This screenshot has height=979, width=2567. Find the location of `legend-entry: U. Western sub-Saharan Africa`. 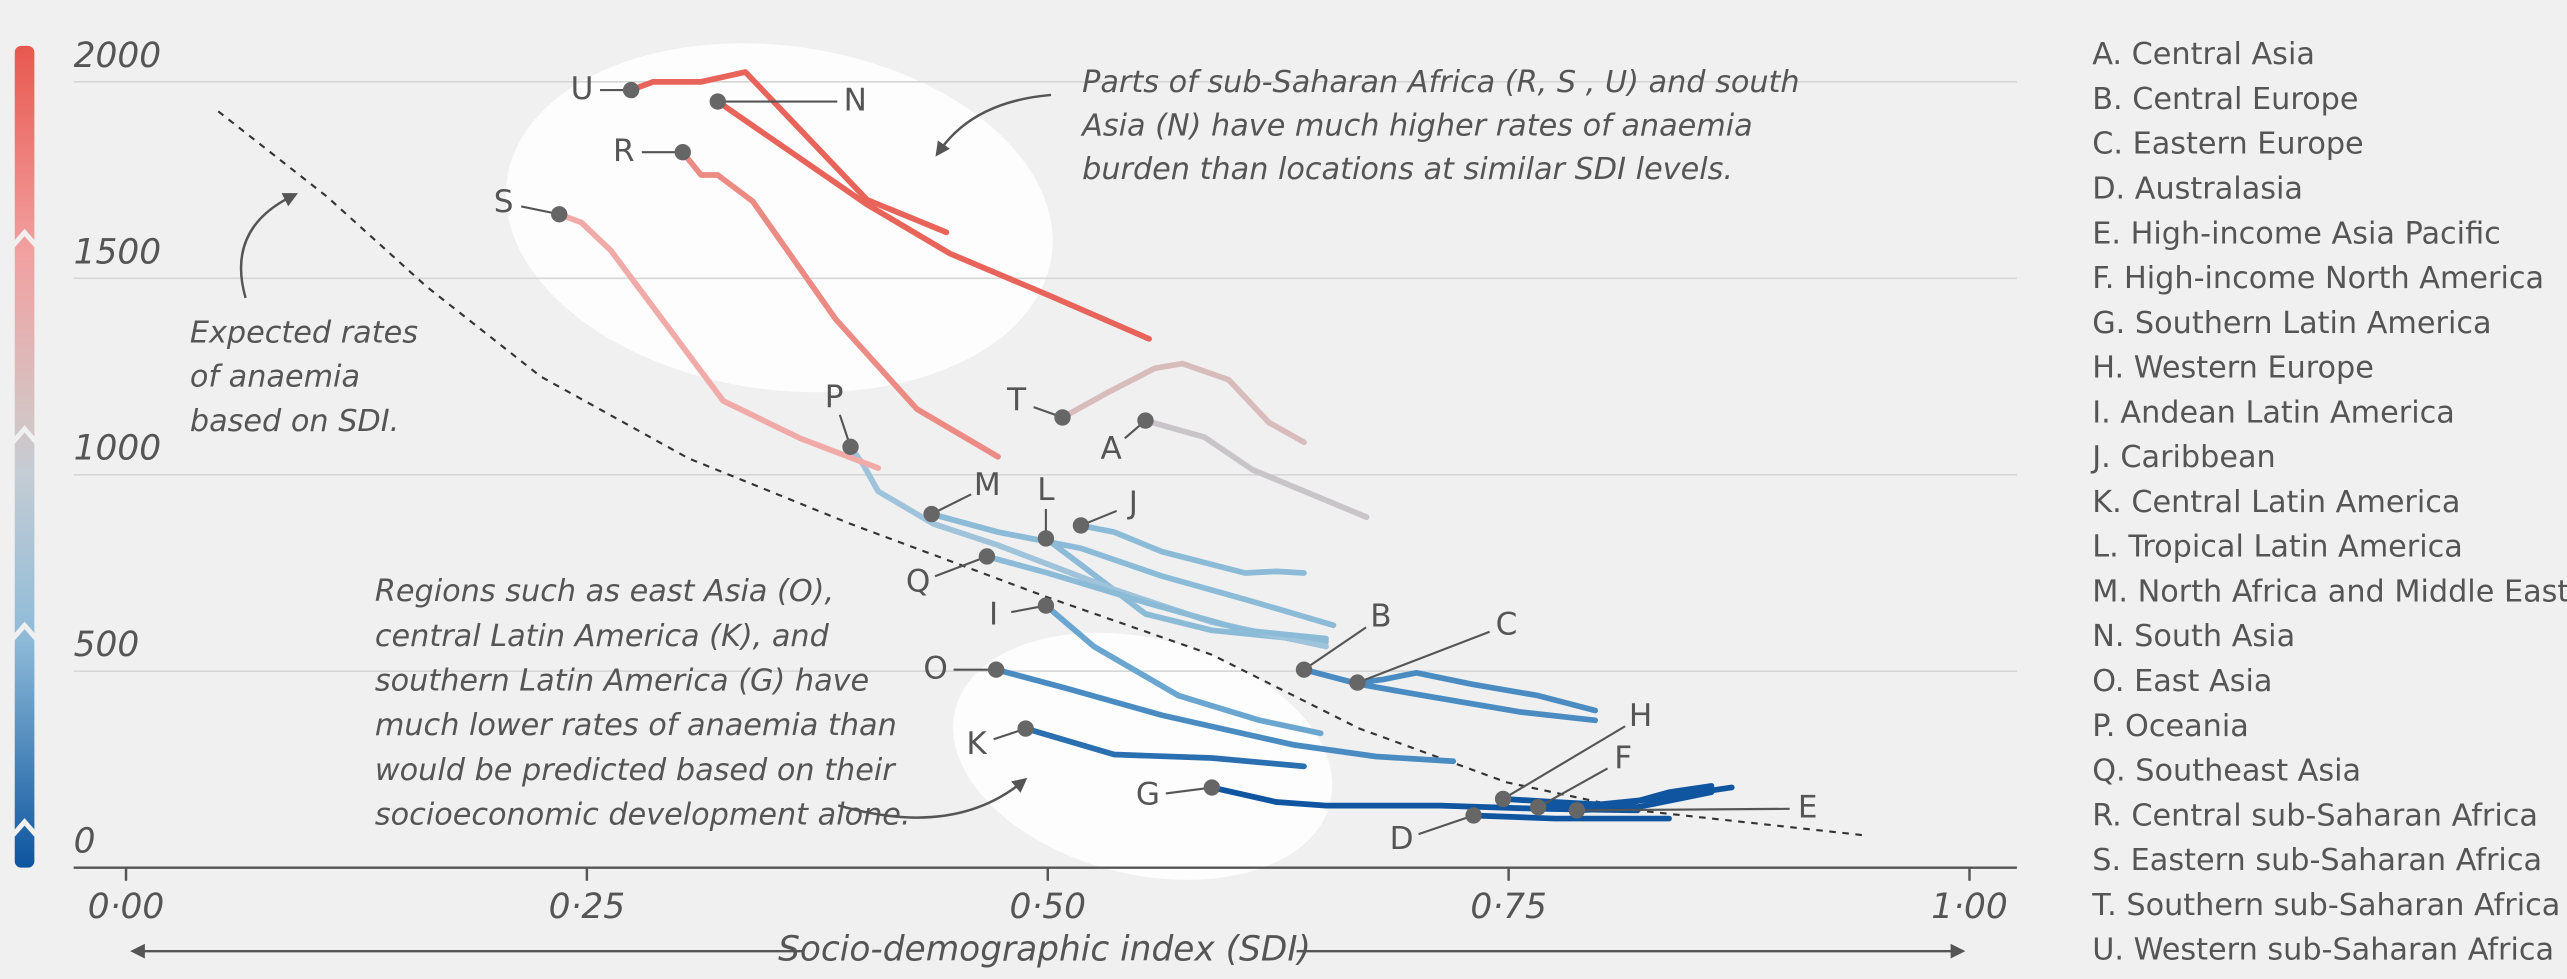

legend-entry: U. Western sub-Saharan Africa is located at coordinates (2323, 950).